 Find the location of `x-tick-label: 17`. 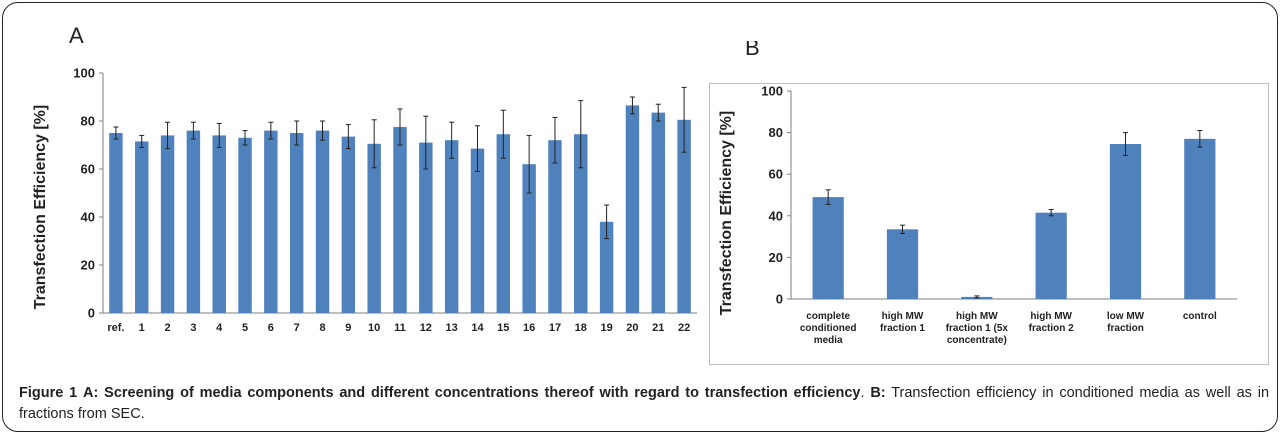

x-tick-label: 17 is located at coordinates (555, 328).